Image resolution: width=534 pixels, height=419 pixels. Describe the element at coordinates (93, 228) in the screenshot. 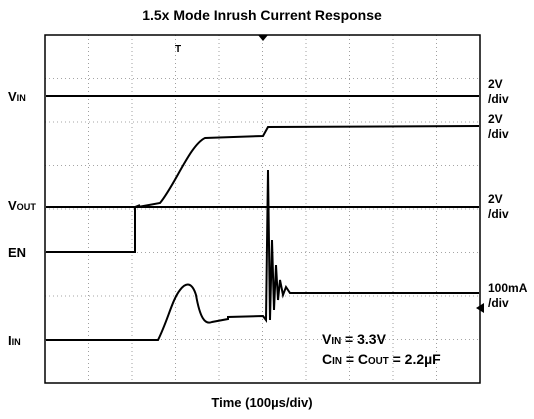

I see `en-trace` at that location.